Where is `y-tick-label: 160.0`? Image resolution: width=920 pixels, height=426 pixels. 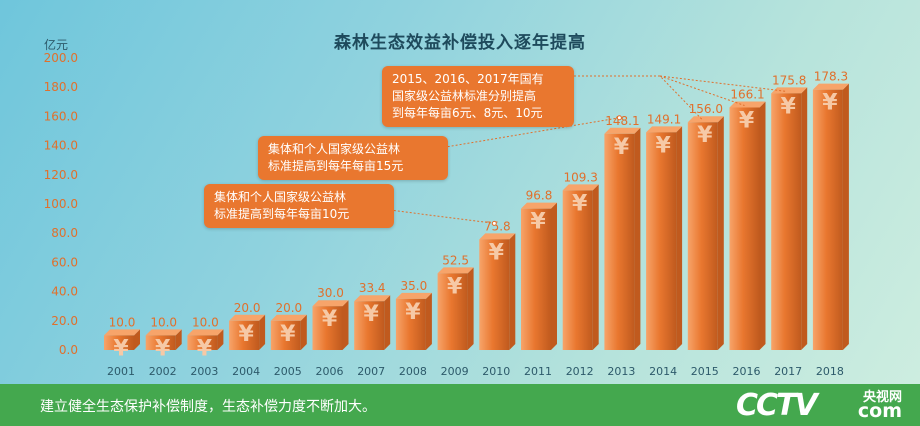 y-tick-label: 160.0 is located at coordinates (61, 116).